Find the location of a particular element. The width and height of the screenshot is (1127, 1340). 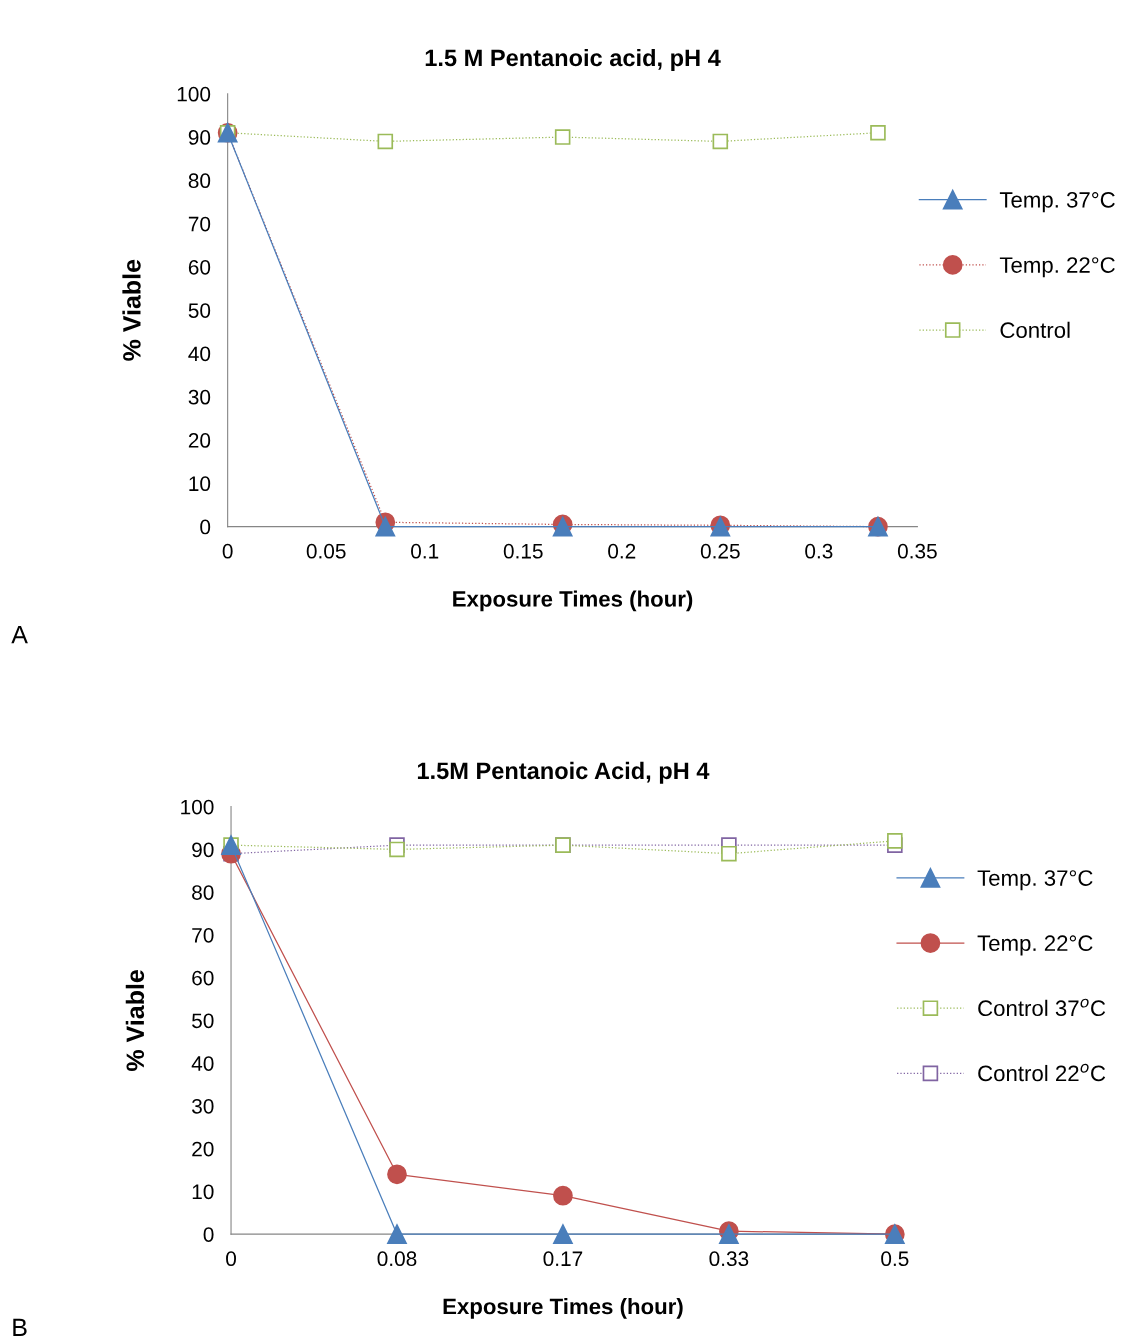

legend-label: Control is located at coordinates (1035, 330).